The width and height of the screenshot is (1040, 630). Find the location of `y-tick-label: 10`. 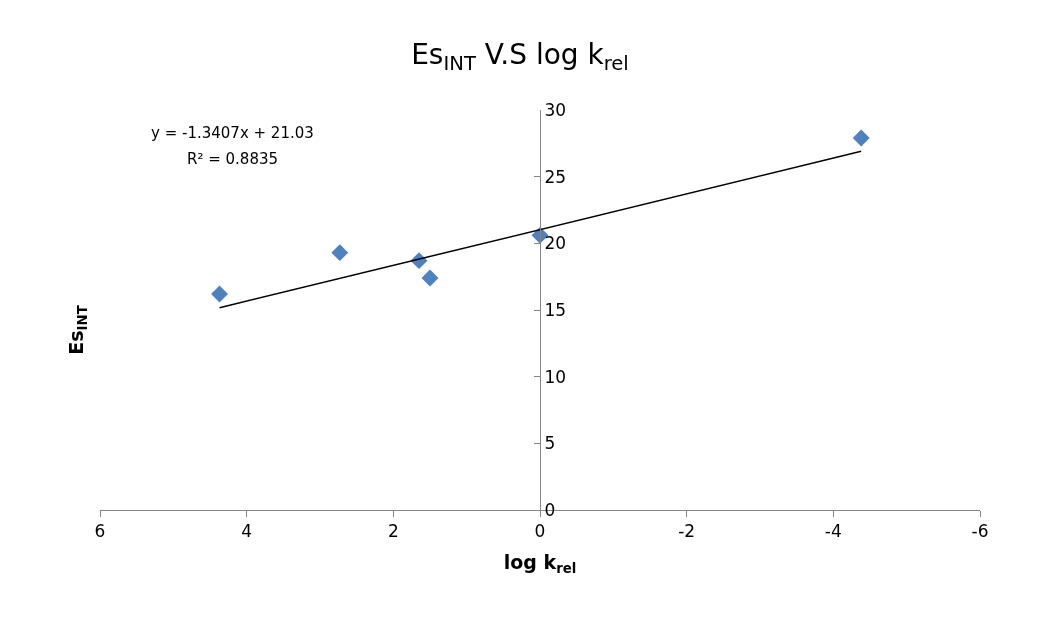

y-tick-label: 10 is located at coordinates (555, 376).